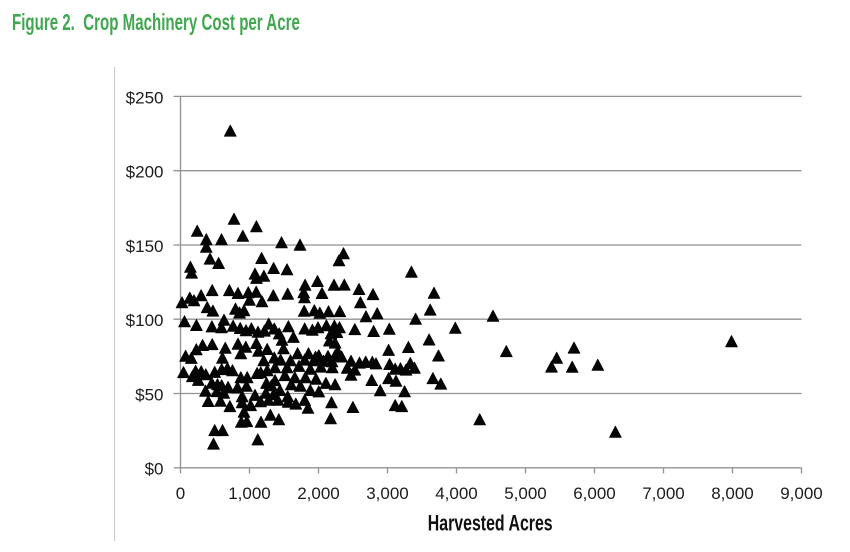  I want to click on svg-text: Harvested Acres, so click(490, 524).